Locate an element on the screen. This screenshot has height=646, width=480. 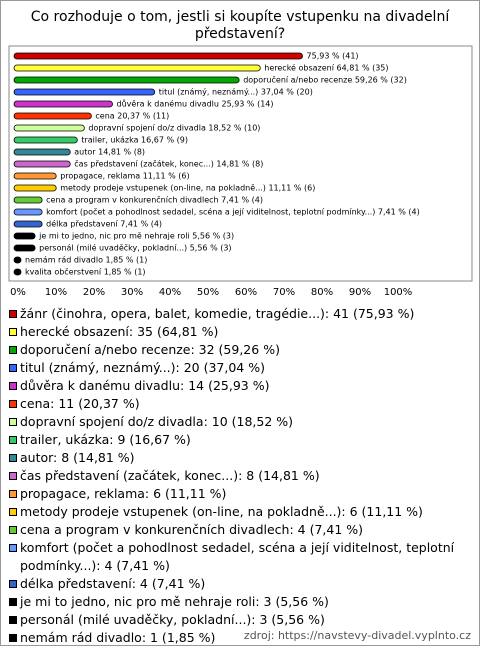
legend-label: nemám rád divadlo: 1 (1,85 %) is located at coordinates (118, 637).